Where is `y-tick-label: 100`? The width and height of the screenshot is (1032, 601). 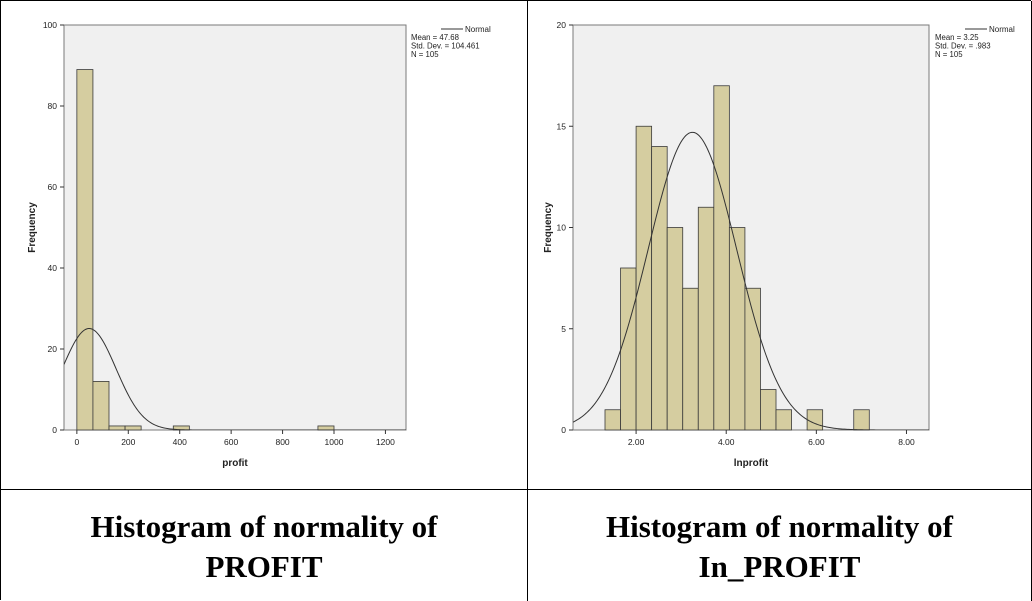
y-tick-label: 100 is located at coordinates (50, 25).